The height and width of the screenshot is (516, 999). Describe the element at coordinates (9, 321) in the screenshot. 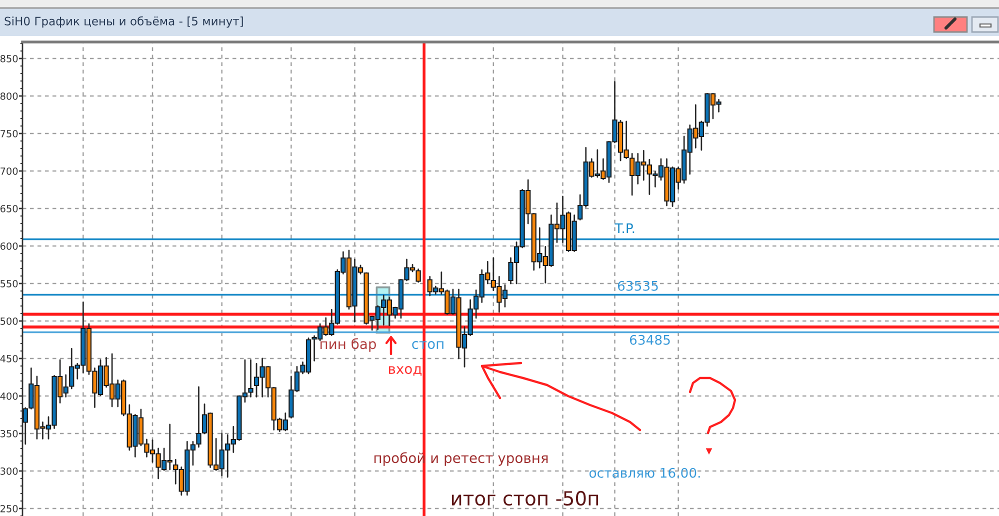

I see `y-tick-label: 500` at that location.